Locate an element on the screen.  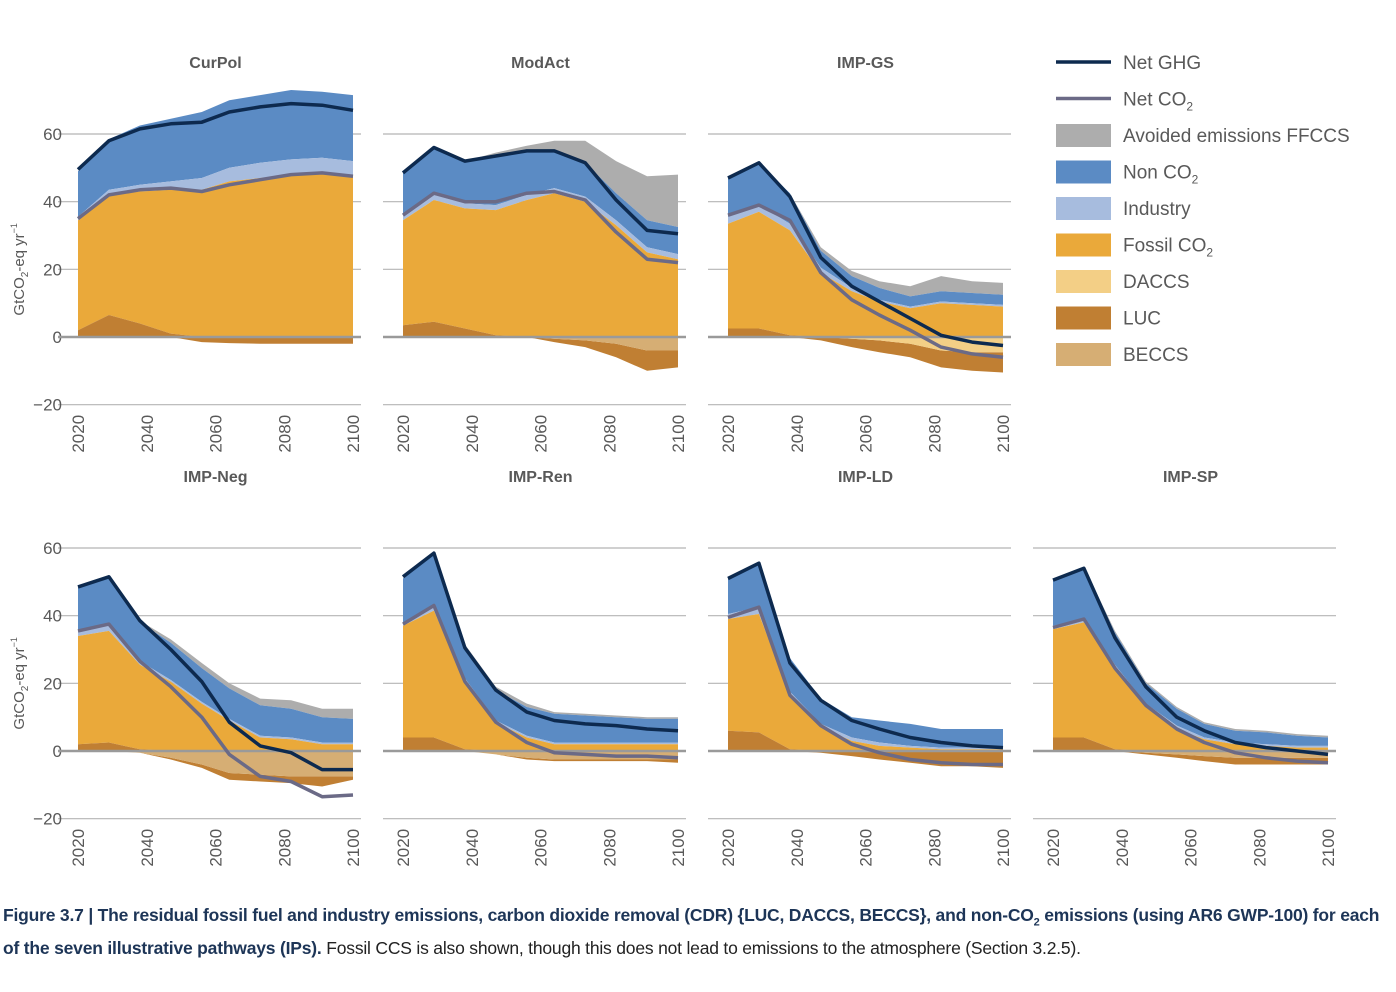
legend-label: Industry is located at coordinates (1157, 209).